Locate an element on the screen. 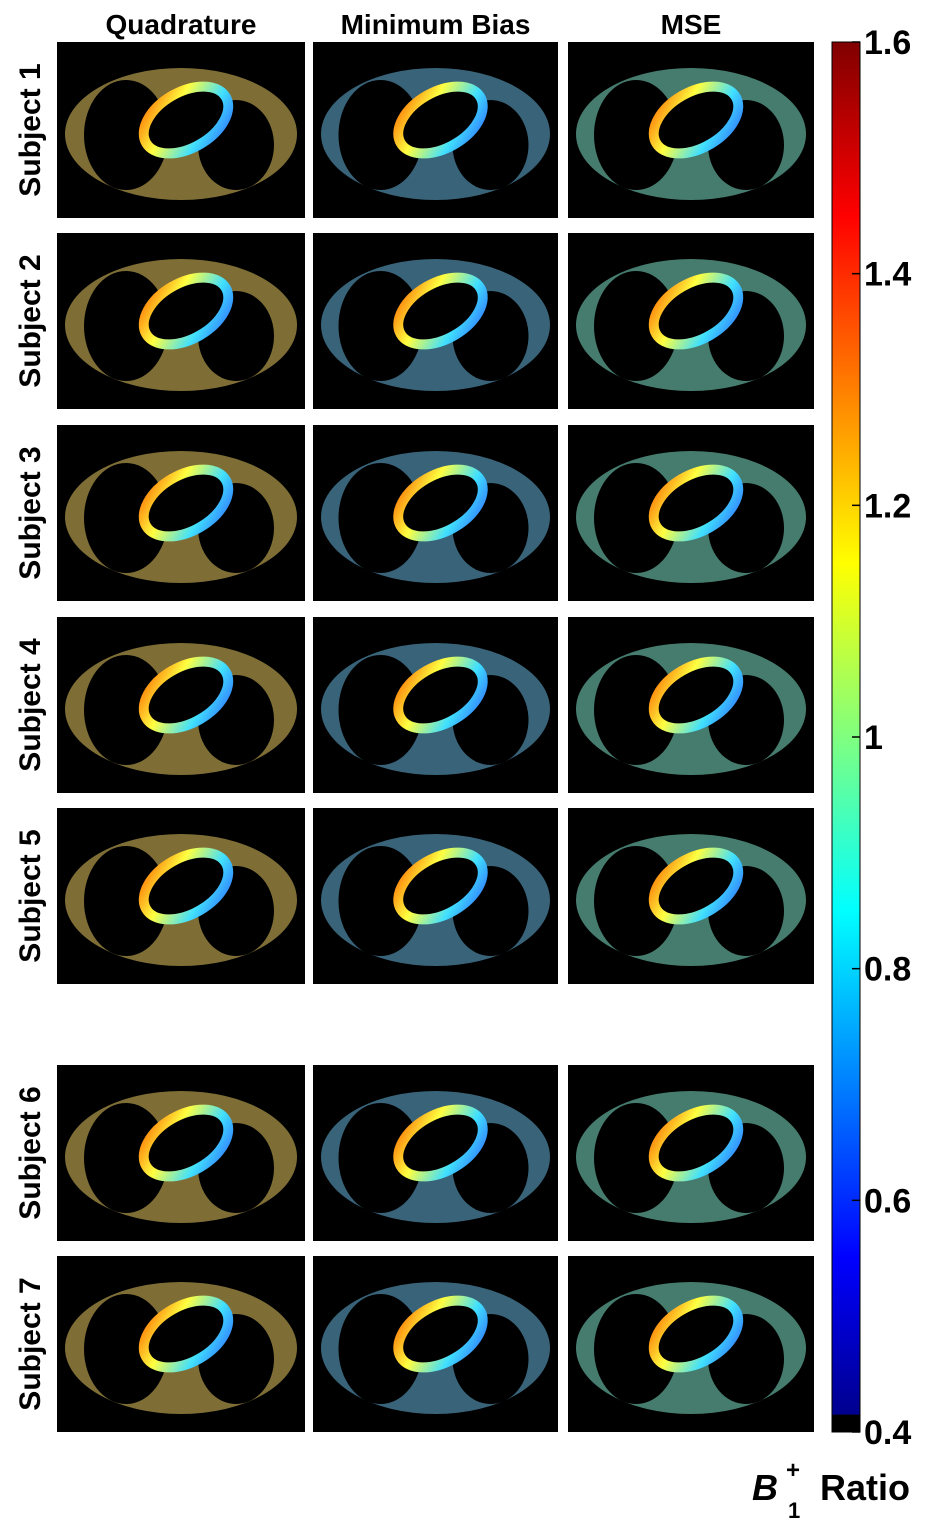 Image resolution: width=928 pixels, height=1526 pixels. colorbar-tick-label: 1.6 is located at coordinates (887, 43).